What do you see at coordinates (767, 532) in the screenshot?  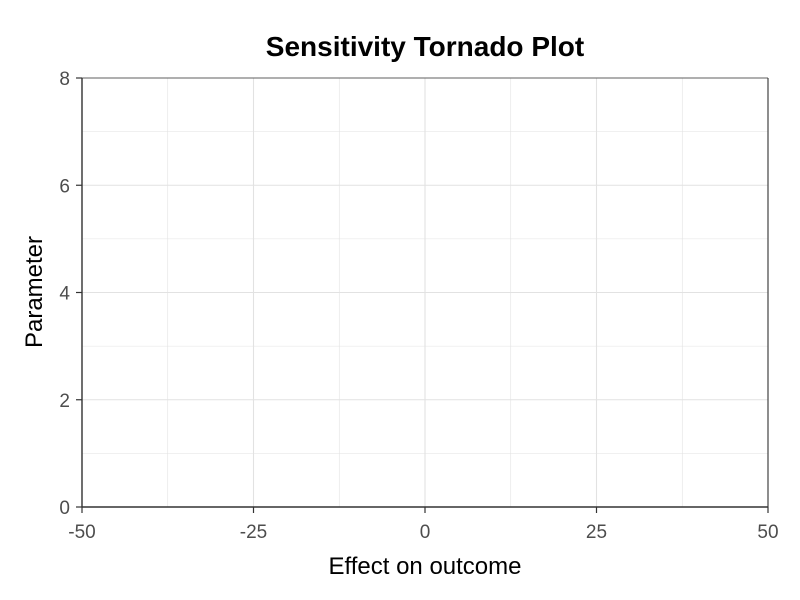 I see `x-tick-label: 50` at bounding box center [767, 532].